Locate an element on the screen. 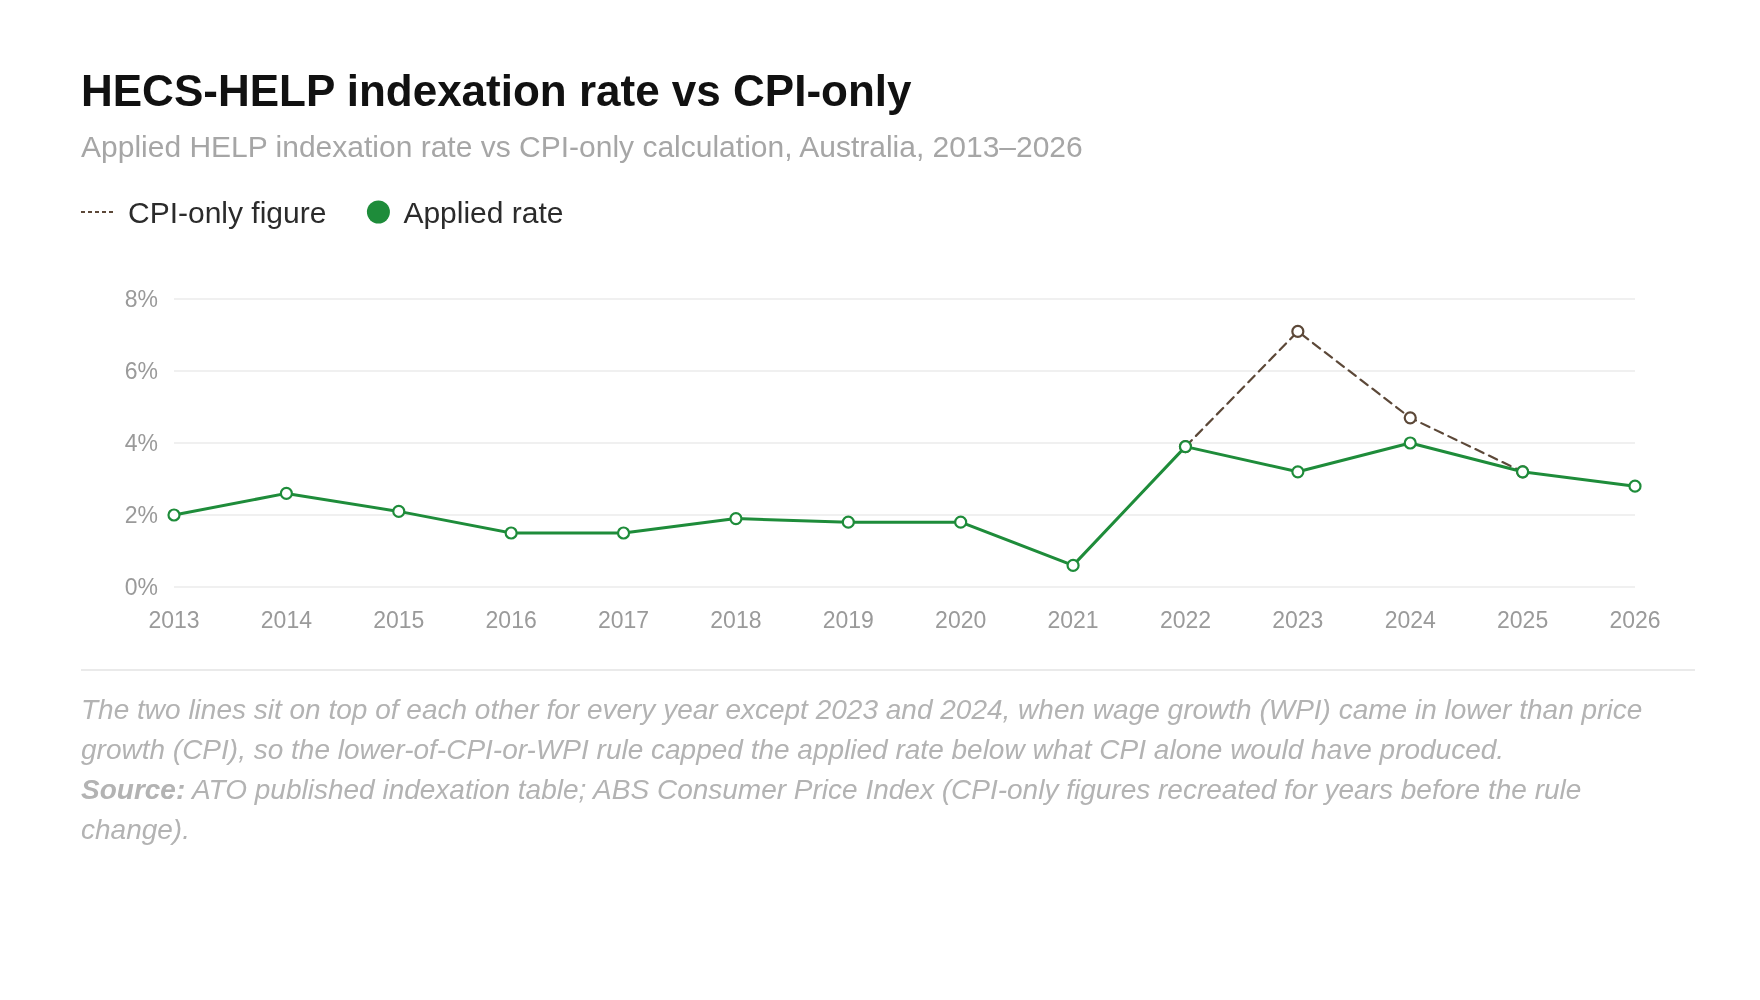 This screenshot has height=1000, width=1760. text: The two lines sit on top of each other for every year except 2023 and 2024, when wage growth (WPI) came in lower than price growth (CPI), so the lower-of-CPI-or-WPI rule capped the applied rate below what CPI alone would have produced. is located at coordinates (862, 729).